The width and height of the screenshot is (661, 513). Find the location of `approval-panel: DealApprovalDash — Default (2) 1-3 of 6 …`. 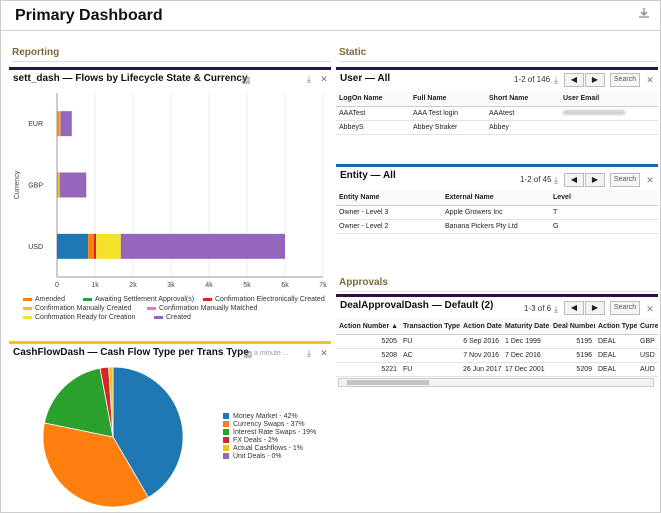

approval-panel: DealApprovalDash — Default (2) 1-3 of 6 … is located at coordinates (497, 342).